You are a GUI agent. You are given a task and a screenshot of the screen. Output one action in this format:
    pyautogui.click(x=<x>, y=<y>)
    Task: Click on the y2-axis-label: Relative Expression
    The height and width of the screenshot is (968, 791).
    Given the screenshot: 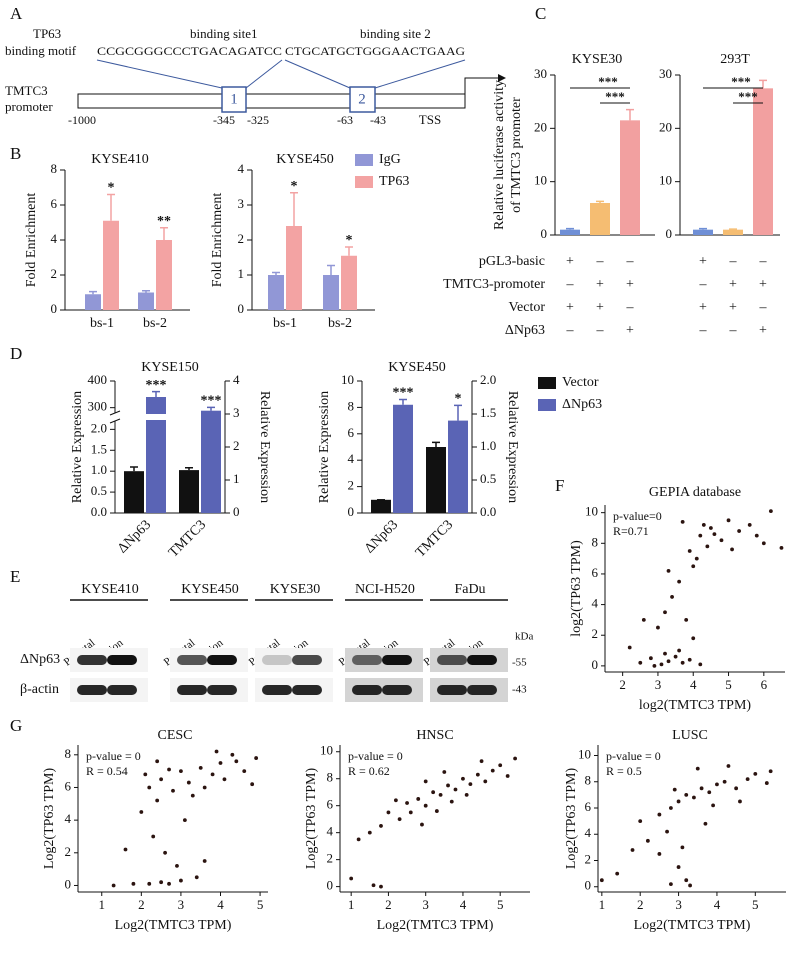 What is the action you would take?
    pyautogui.click(x=512, y=447)
    